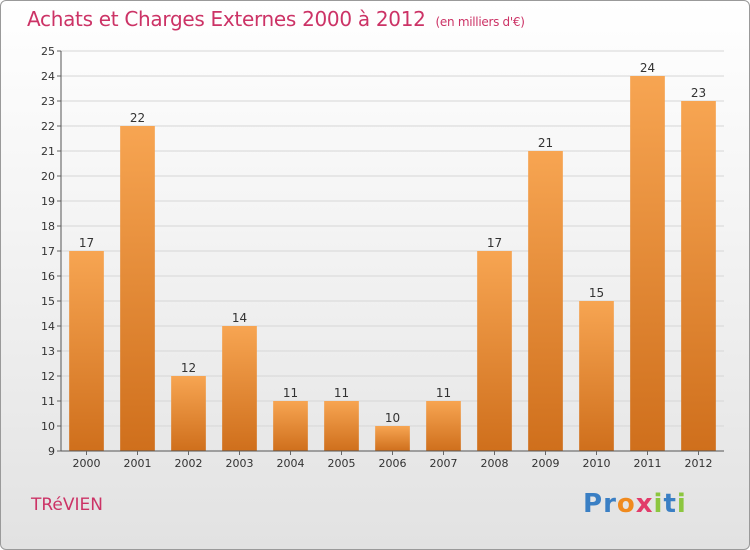 Image resolution: width=750 pixels, height=550 pixels. What do you see at coordinates (546, 463) in the screenshot?
I see `x-tick-label: 2009` at bounding box center [546, 463].